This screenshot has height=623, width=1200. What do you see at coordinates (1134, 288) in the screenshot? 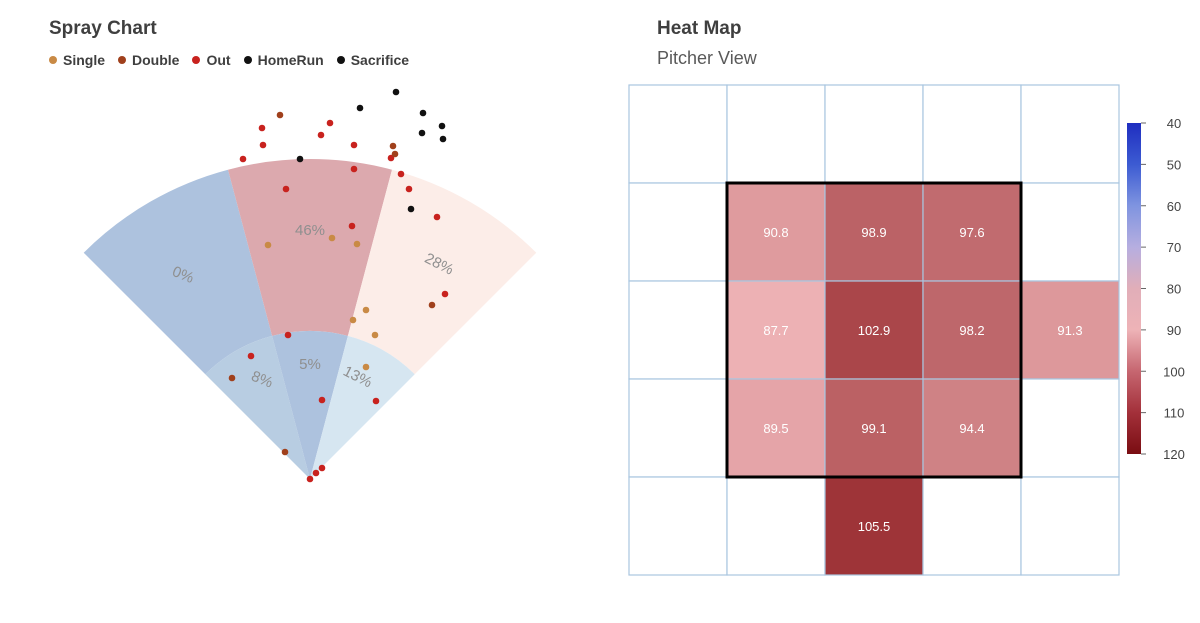
I see `colorbar` at bounding box center [1134, 288].